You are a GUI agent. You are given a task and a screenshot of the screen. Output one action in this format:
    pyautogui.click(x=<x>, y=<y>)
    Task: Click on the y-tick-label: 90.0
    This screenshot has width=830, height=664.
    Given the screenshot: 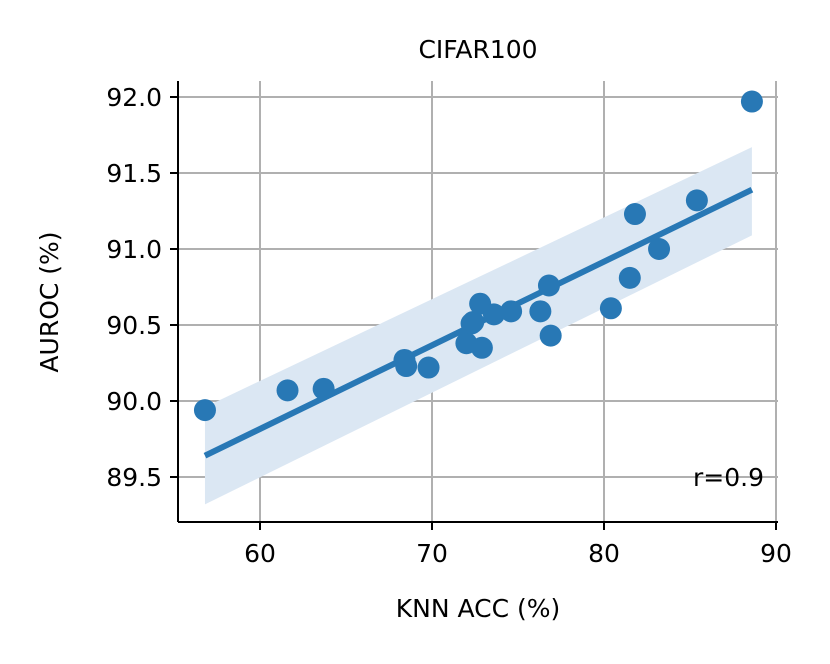 What is the action you would take?
    pyautogui.click(x=134, y=401)
    